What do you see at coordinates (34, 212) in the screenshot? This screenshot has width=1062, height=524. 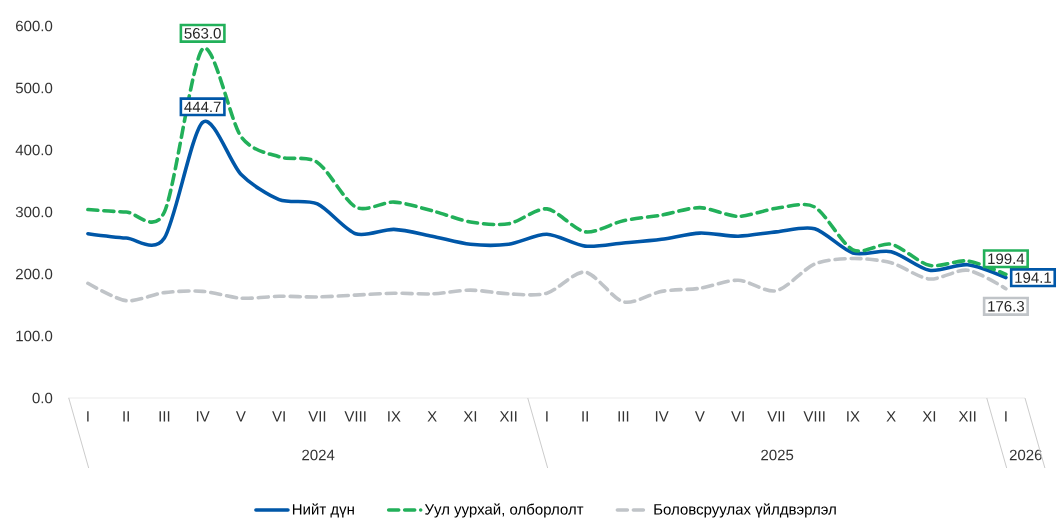 I see `y-tick-label: 300.0` at bounding box center [34, 212].